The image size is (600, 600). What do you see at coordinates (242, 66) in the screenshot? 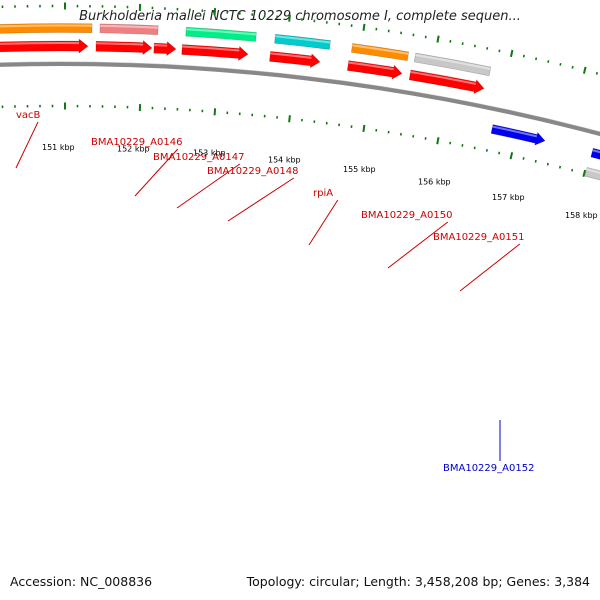
I see `cds-features` at bounding box center [242, 66].